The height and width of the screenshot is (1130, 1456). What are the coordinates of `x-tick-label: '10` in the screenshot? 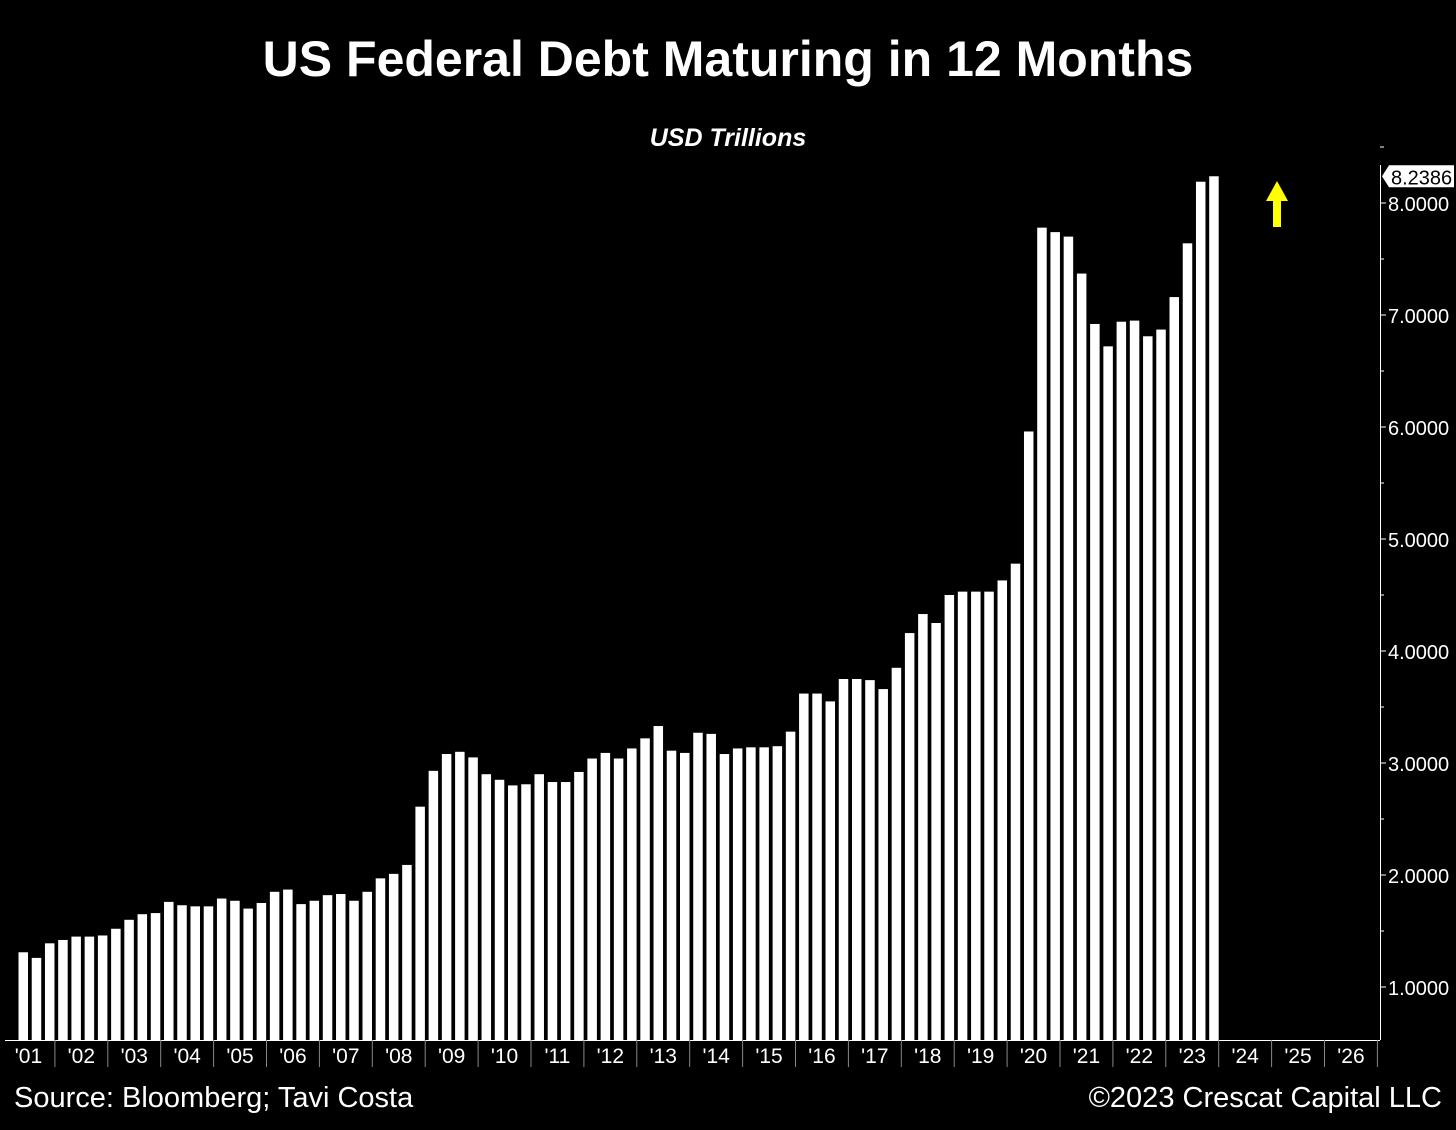 It's located at (504, 1056).